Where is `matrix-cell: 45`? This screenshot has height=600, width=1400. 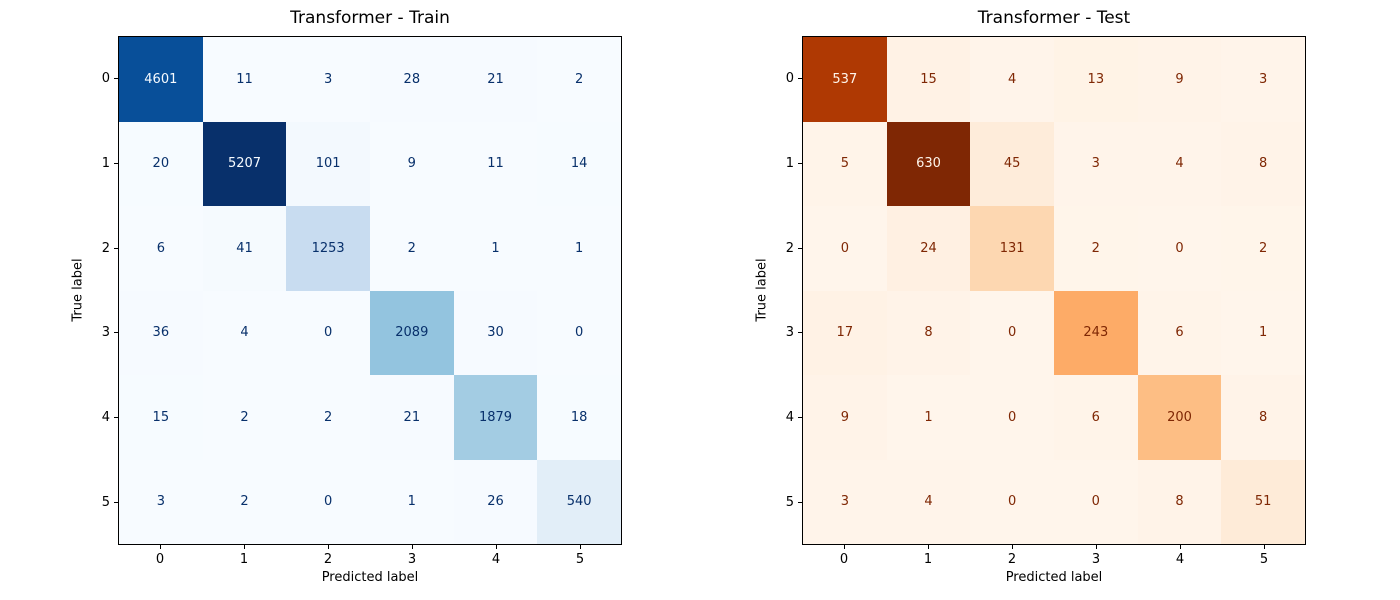
matrix-cell: 45 is located at coordinates (1012, 163).